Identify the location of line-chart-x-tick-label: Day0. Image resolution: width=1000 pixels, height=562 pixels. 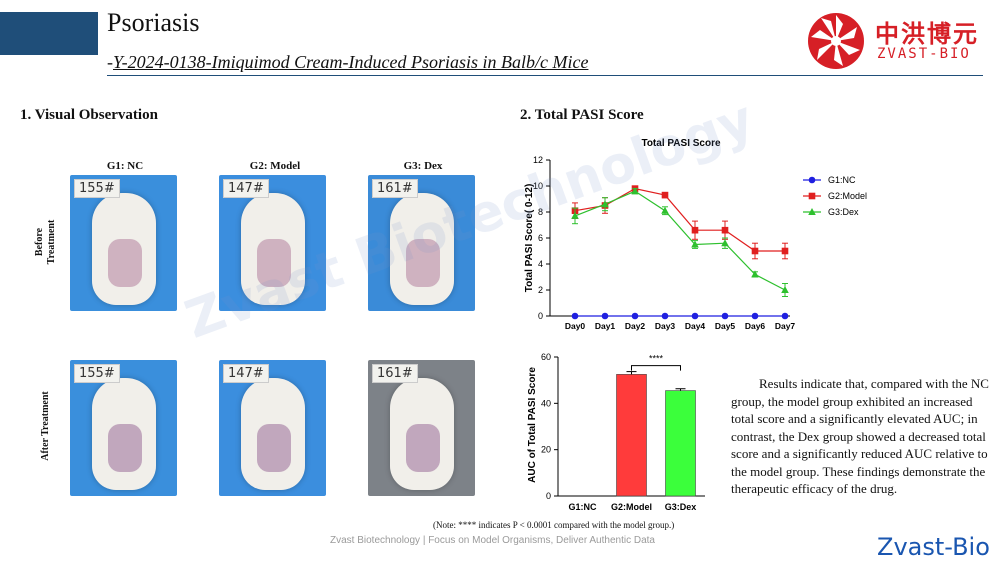
(575, 326).